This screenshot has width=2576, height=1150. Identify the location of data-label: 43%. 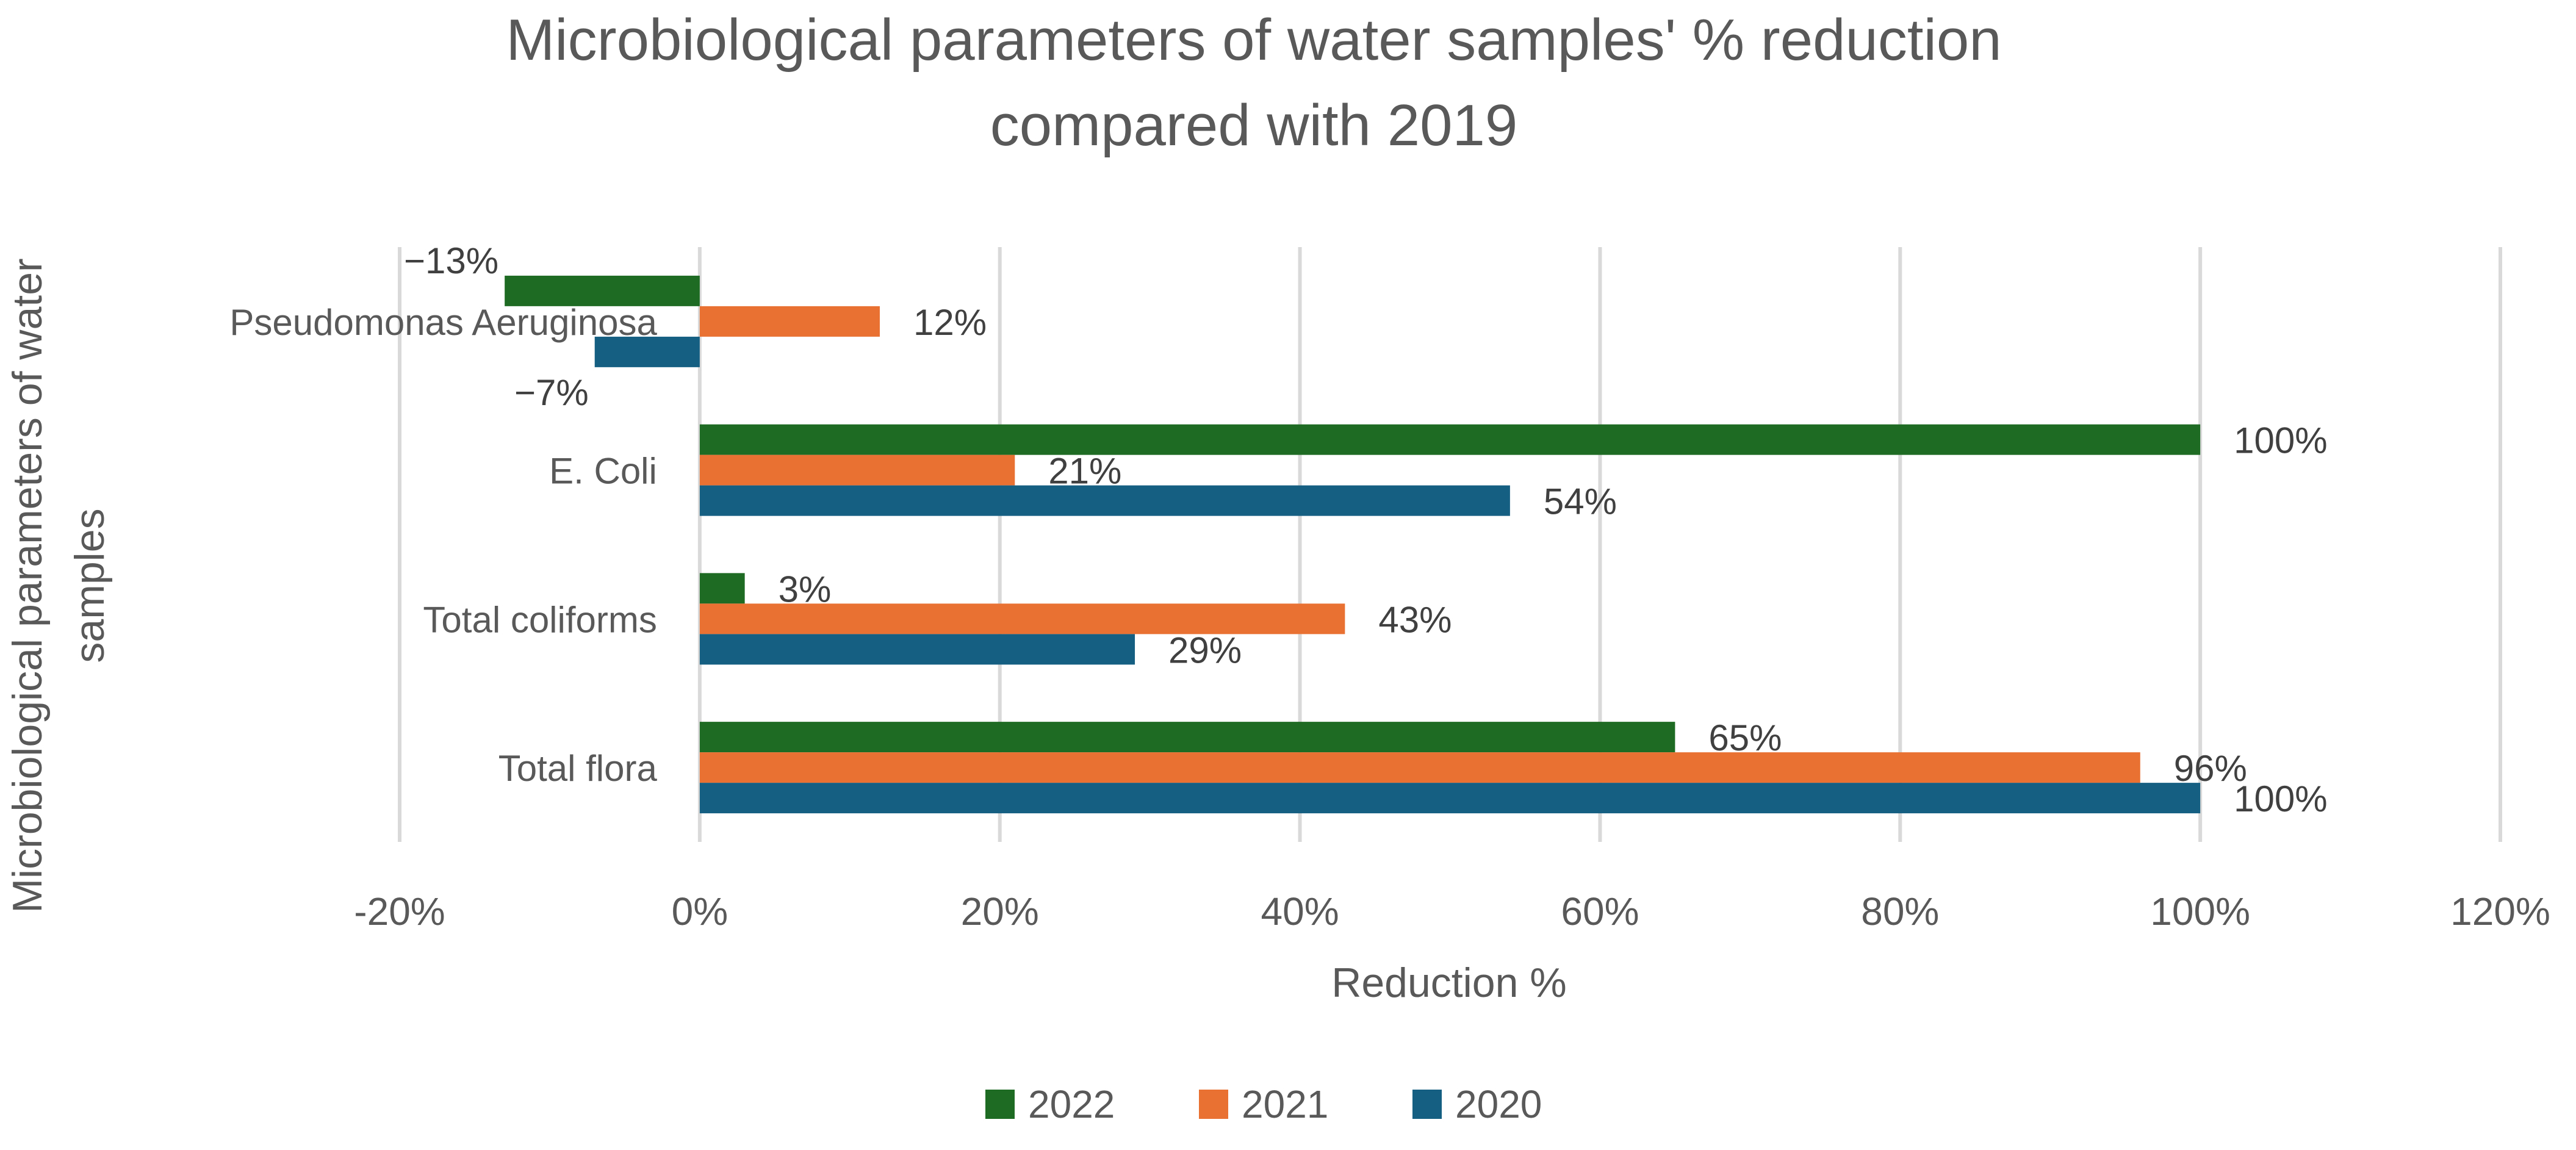
(1415, 620).